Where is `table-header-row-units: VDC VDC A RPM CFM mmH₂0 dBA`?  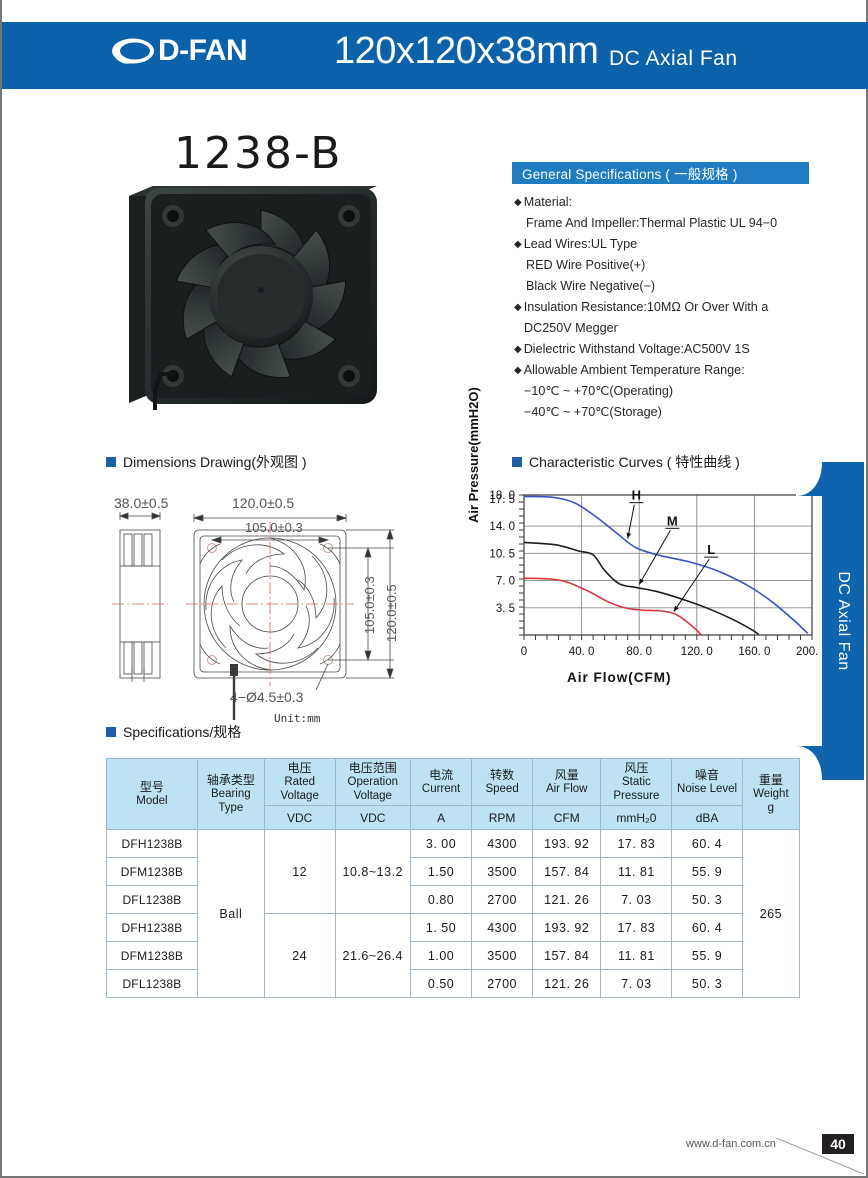 table-header-row-units: VDC VDC A RPM CFM mmH₂0 dBA is located at coordinates (453, 817).